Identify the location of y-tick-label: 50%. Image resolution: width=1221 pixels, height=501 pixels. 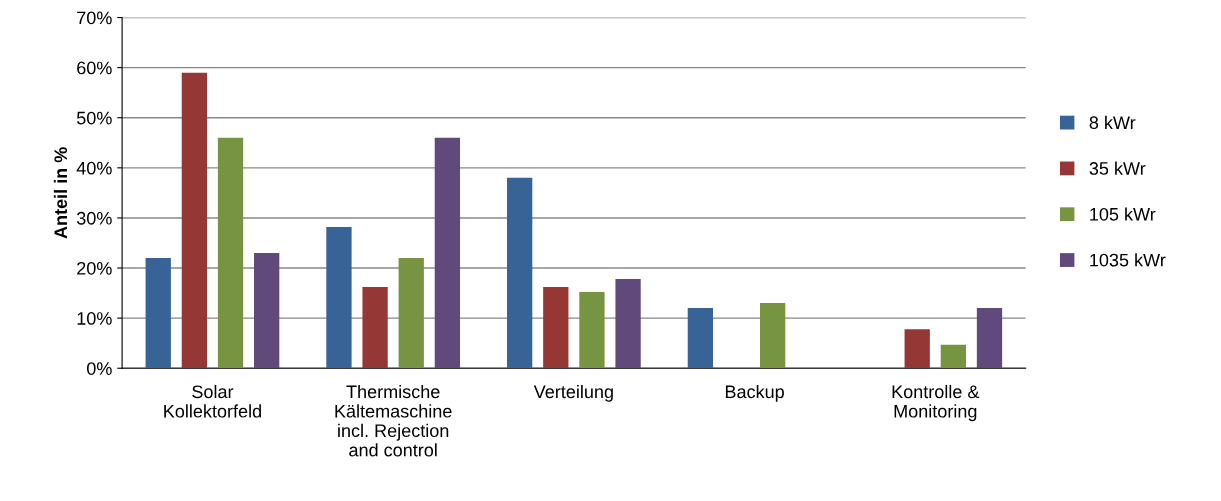
(94, 118).